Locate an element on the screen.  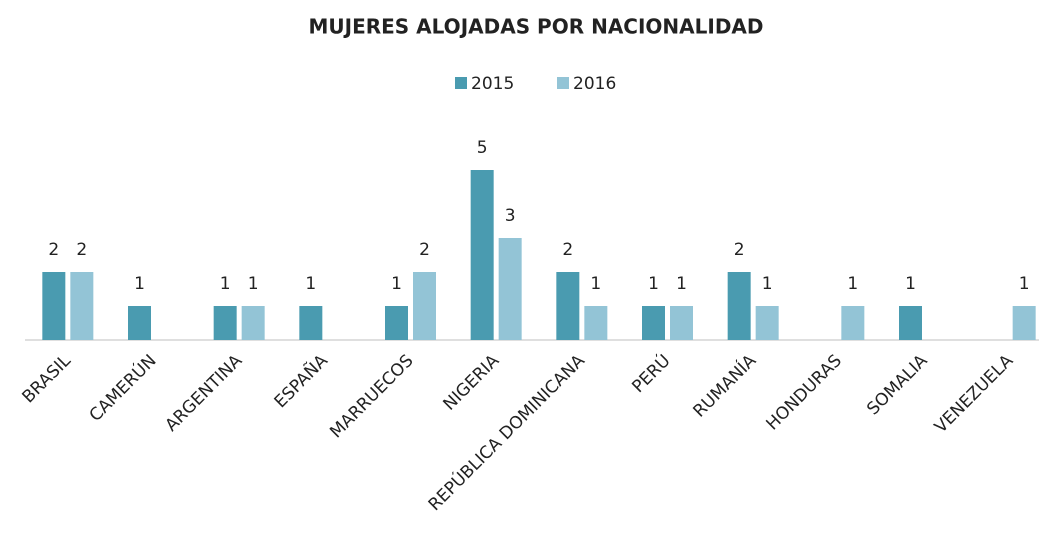
x-tick-label: NIGERIA is located at coordinates (472, 383).